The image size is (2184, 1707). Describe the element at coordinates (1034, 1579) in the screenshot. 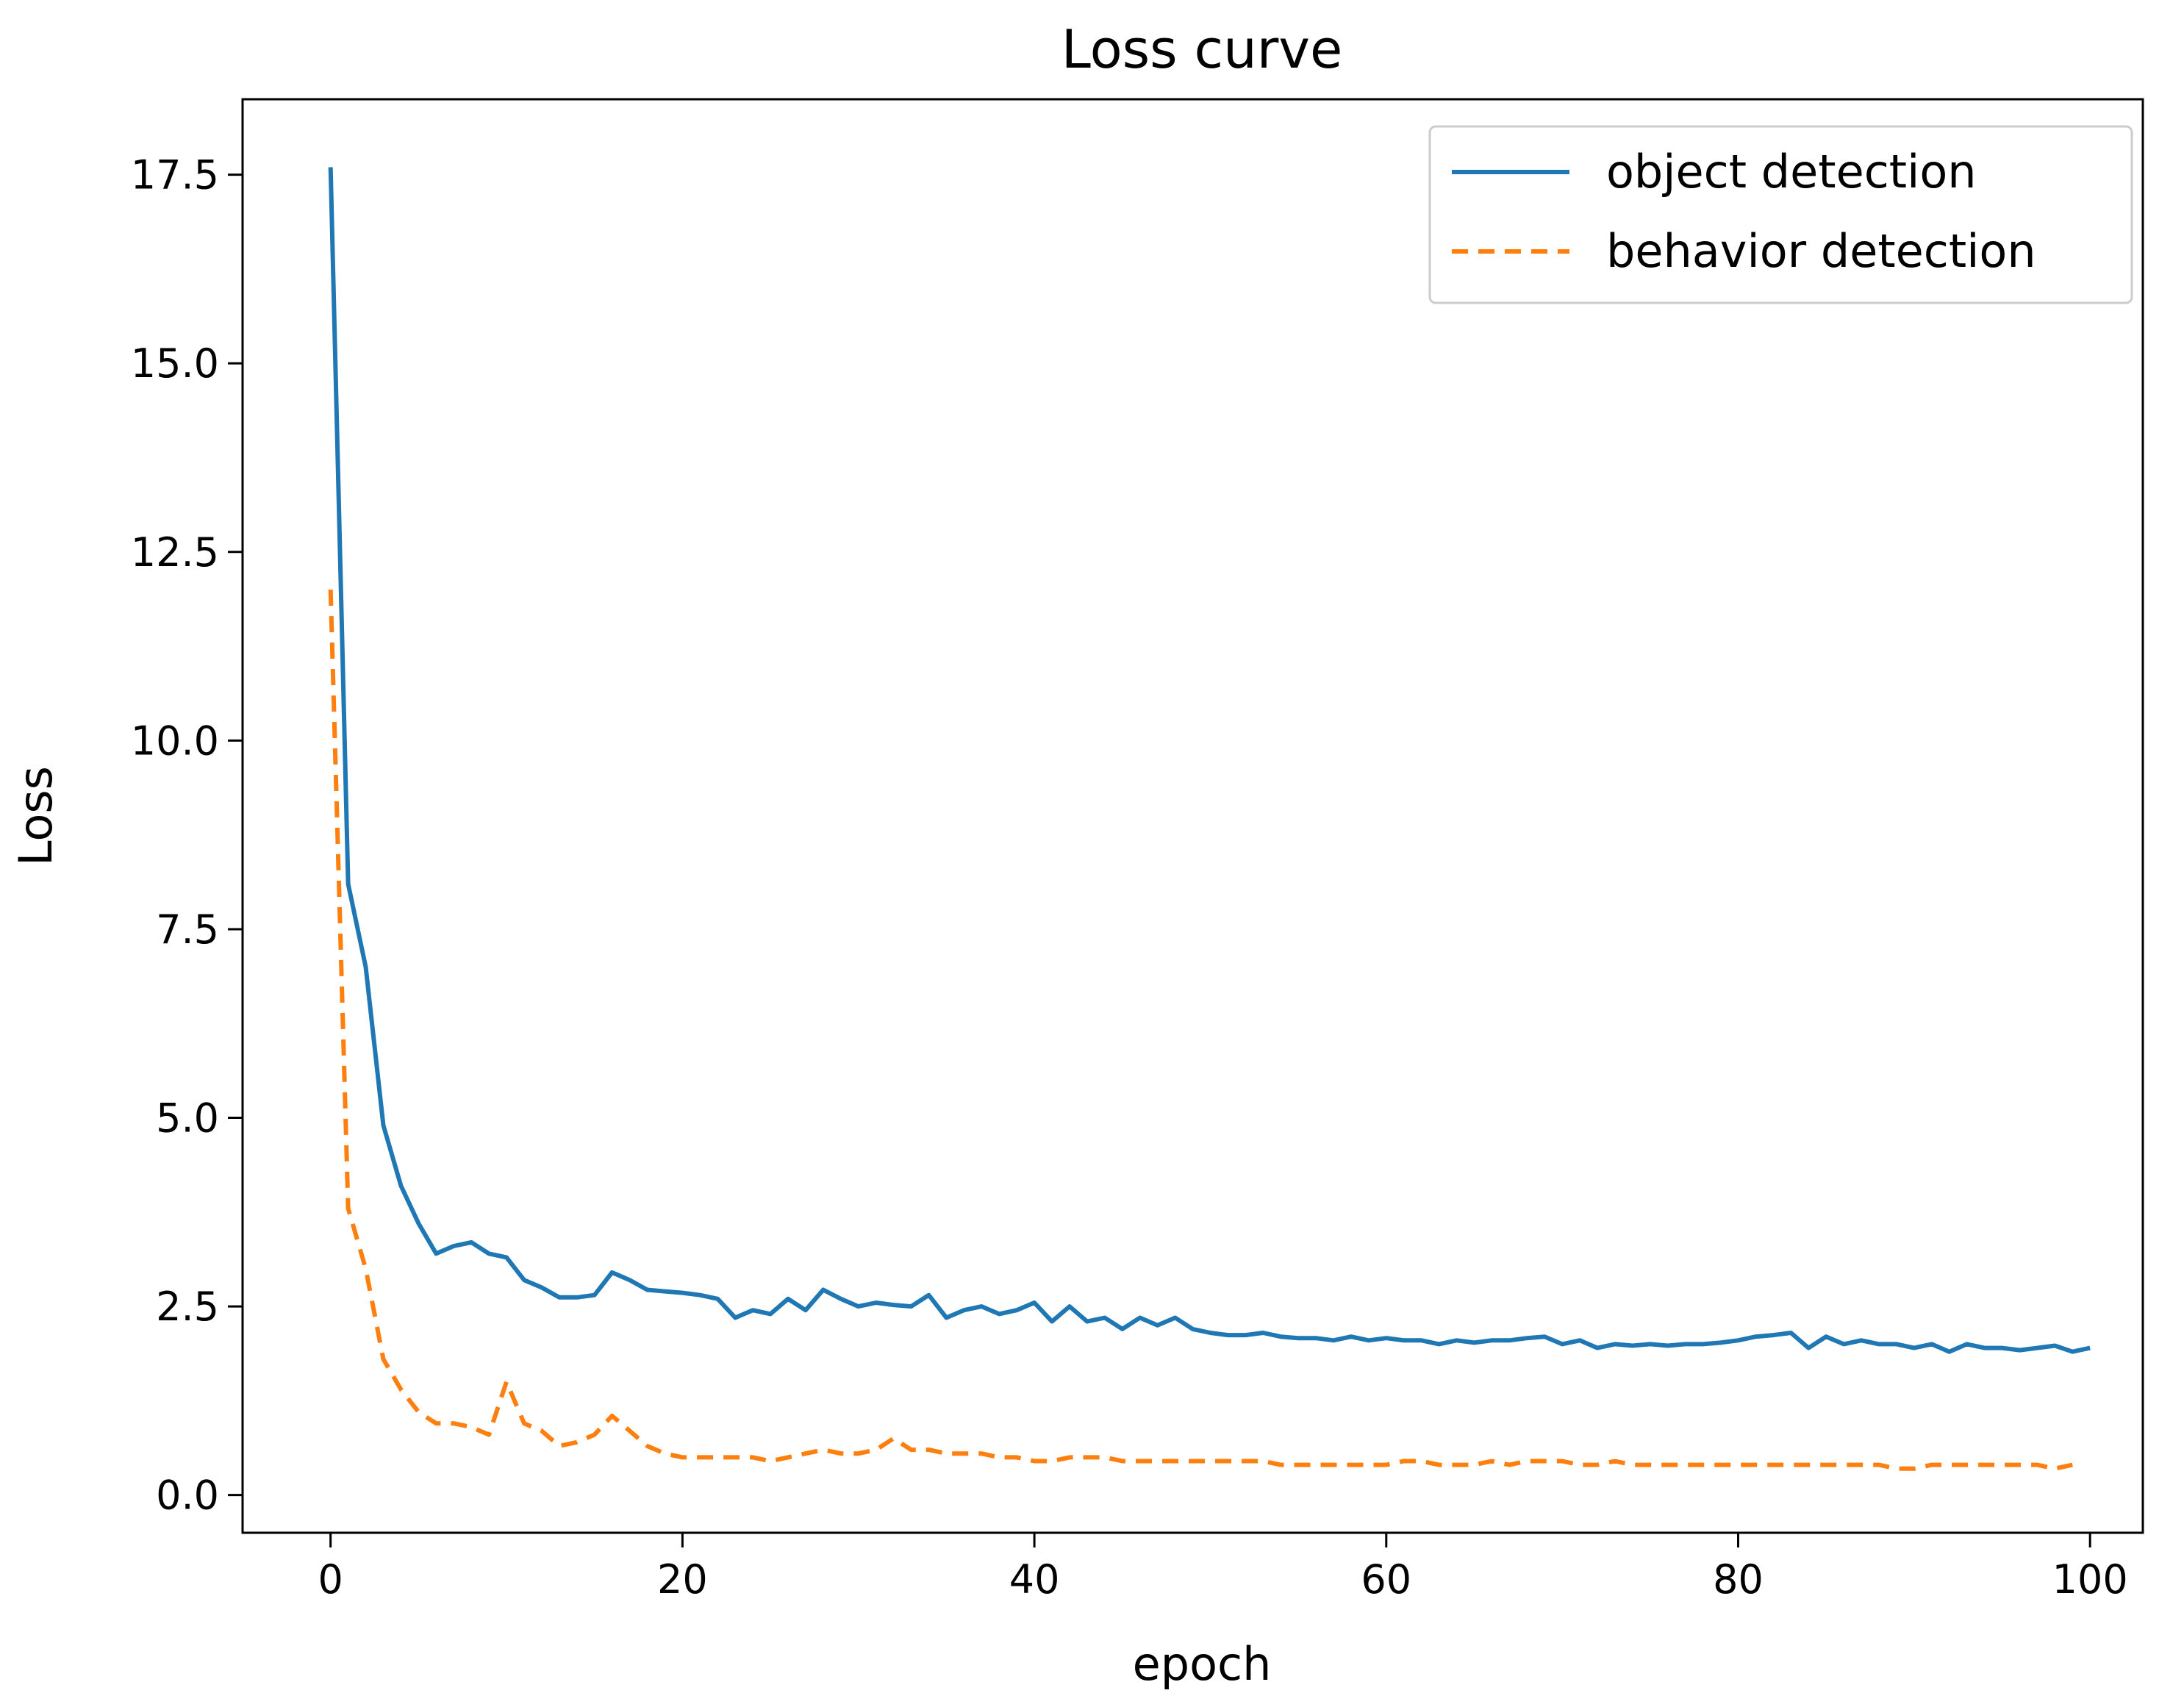

I see `x-tick-label: 40` at that location.